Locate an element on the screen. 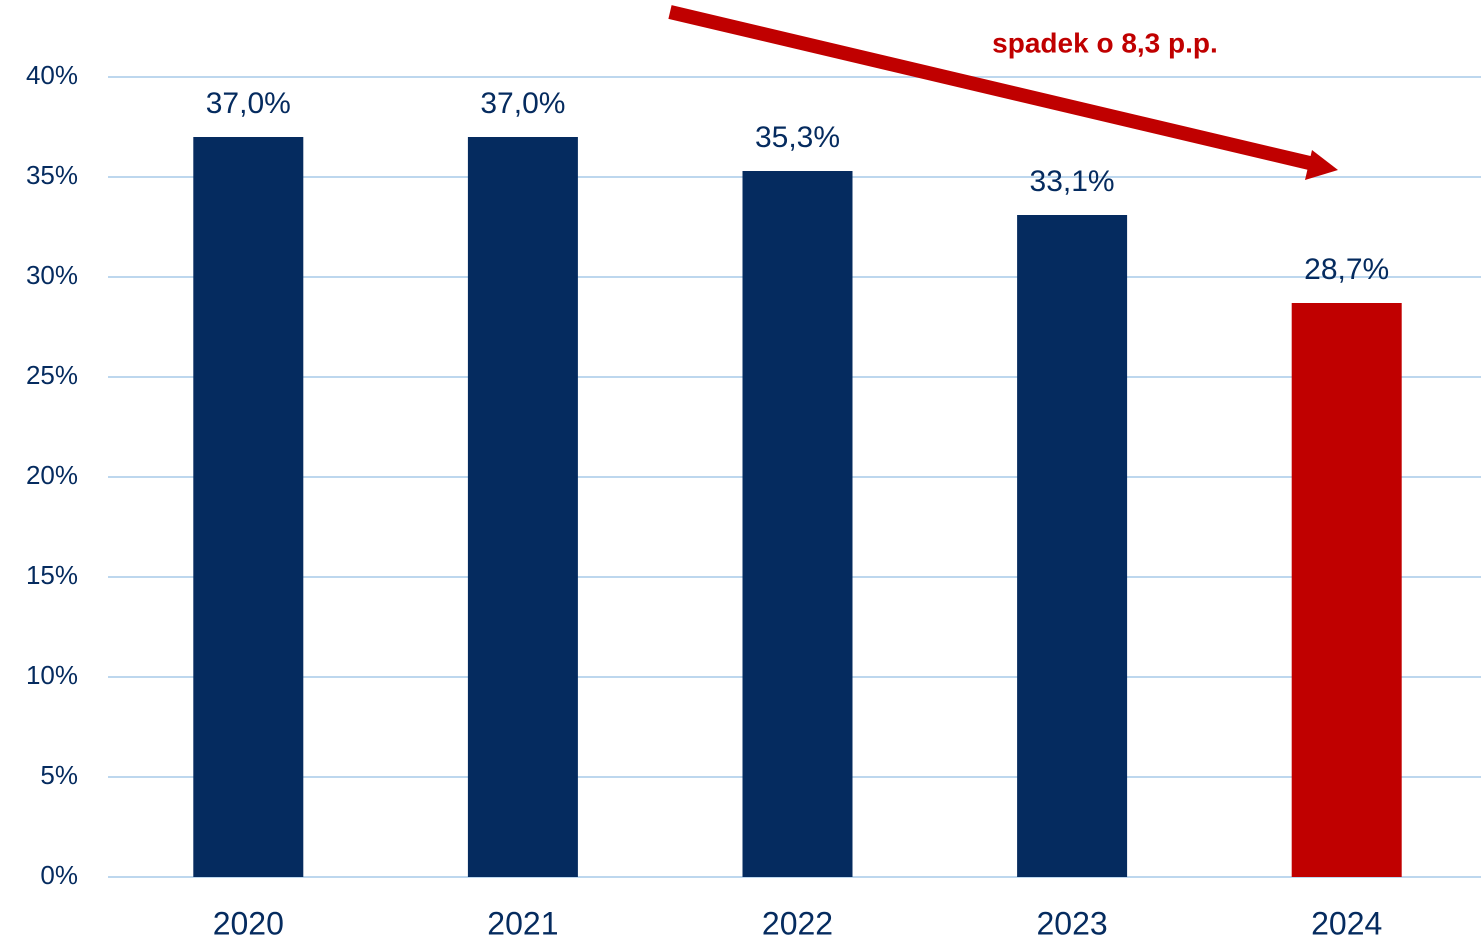  x-tick-label: 2020 is located at coordinates (248, 923).